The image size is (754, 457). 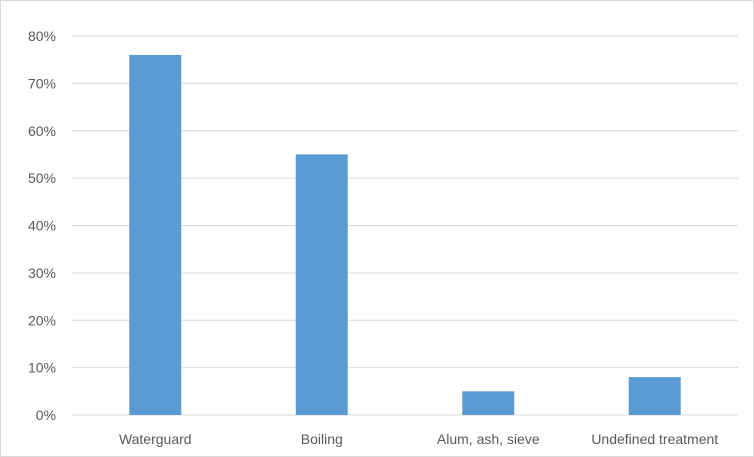 What do you see at coordinates (42, 368) in the screenshot?
I see `y-tick-label: 10%` at bounding box center [42, 368].